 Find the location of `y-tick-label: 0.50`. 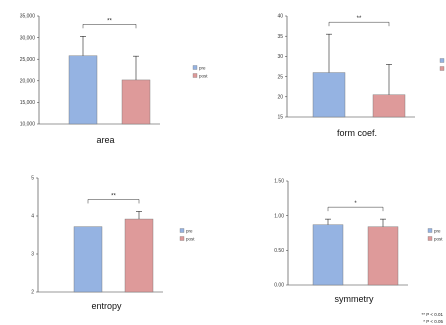

y-tick-label: 0.50 is located at coordinates (279, 251).